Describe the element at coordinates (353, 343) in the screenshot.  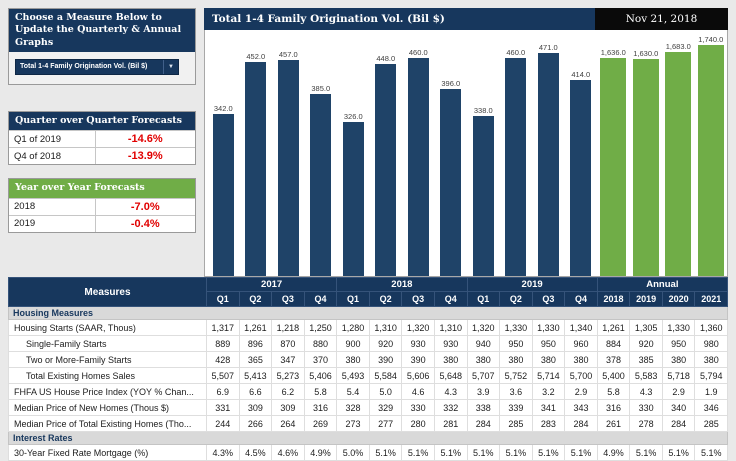
I see `value-cell: 900` at that location.